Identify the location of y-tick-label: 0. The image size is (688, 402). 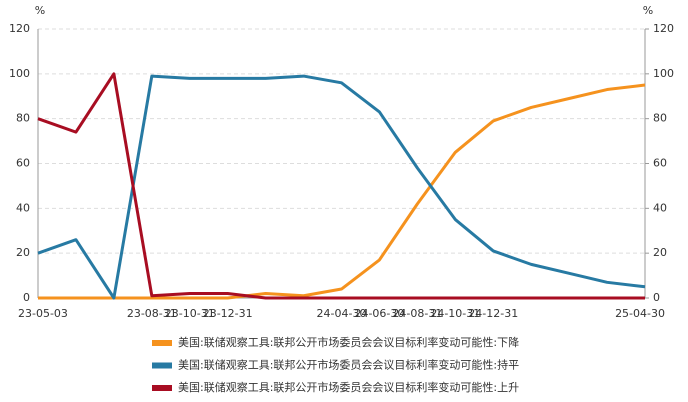
(26, 297).